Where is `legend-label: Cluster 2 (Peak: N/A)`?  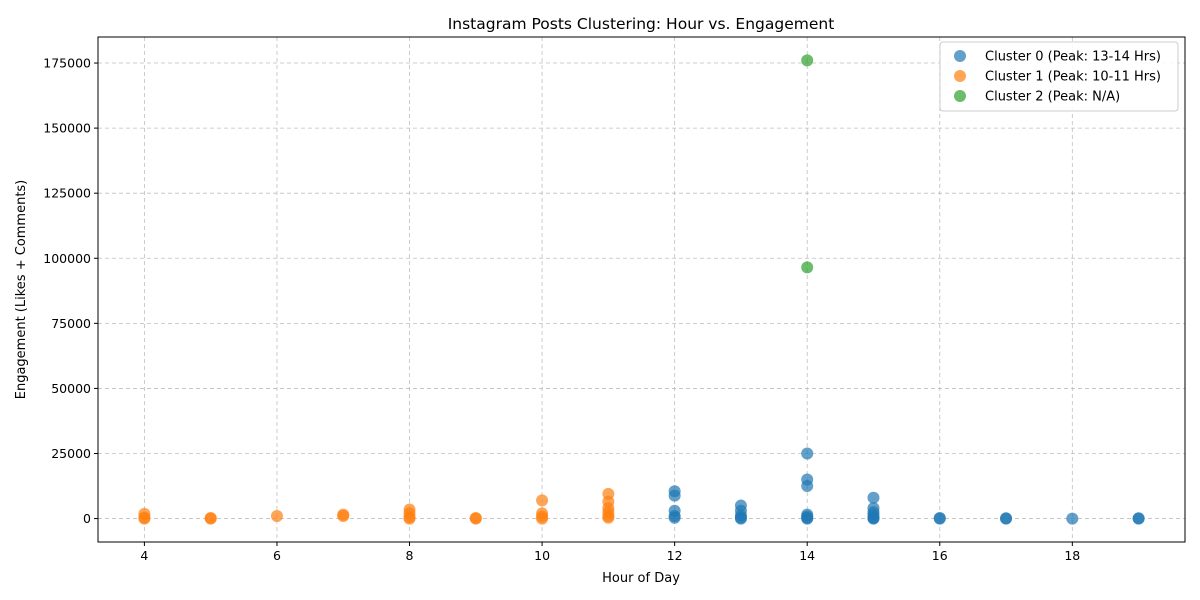 legend-label: Cluster 2 (Peak: N/A) is located at coordinates (1052, 97).